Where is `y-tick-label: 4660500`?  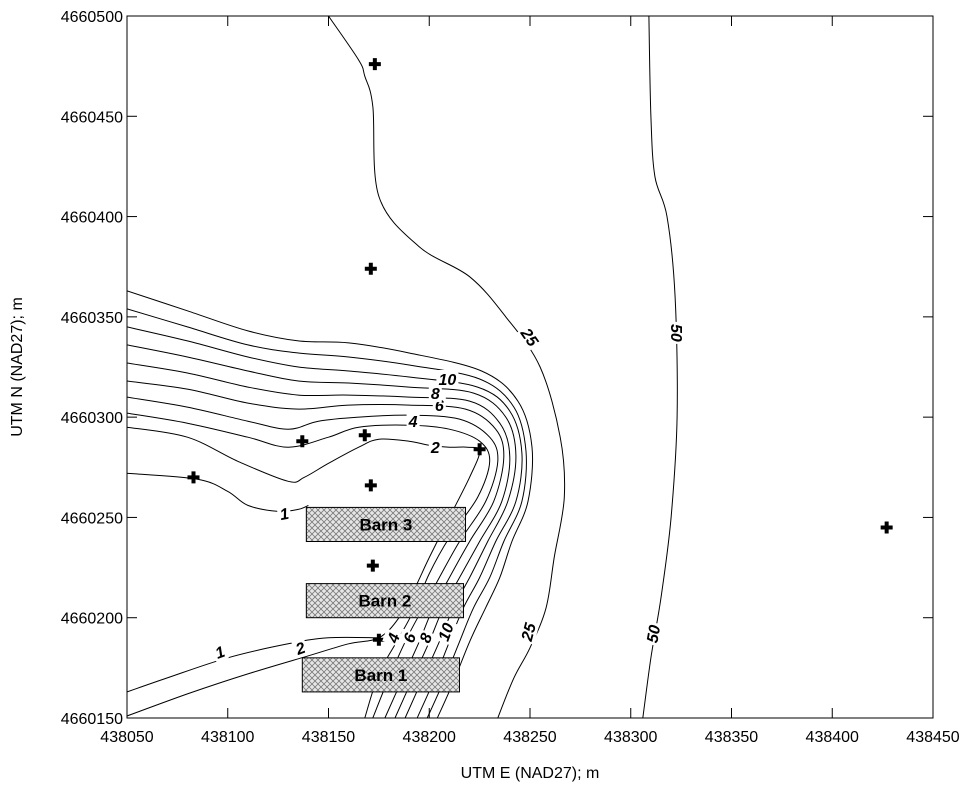 y-tick-label: 4660500 is located at coordinates (92, 17).